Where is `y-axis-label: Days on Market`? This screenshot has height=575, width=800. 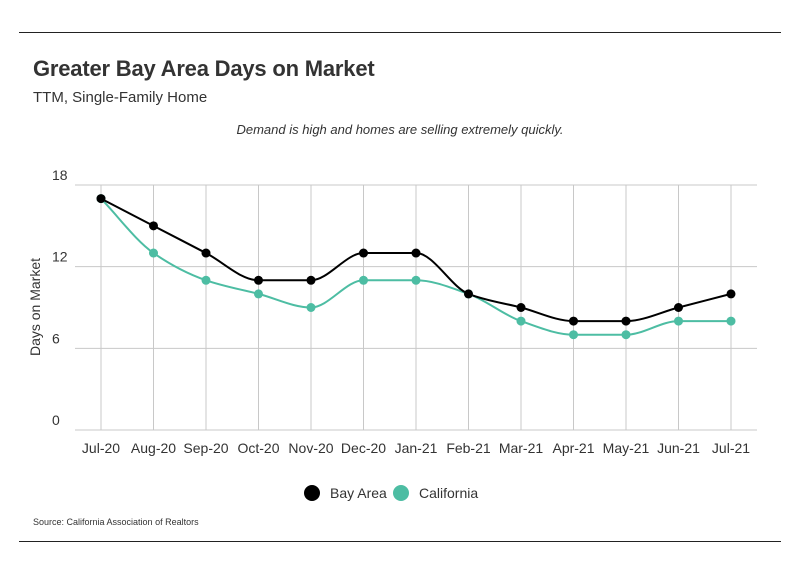
y-axis-label: Days on Market is located at coordinates (35, 307).